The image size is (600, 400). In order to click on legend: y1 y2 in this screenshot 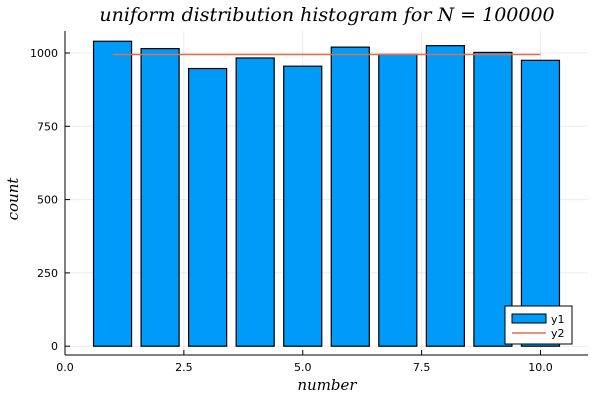, I will do `click(538, 325)`.